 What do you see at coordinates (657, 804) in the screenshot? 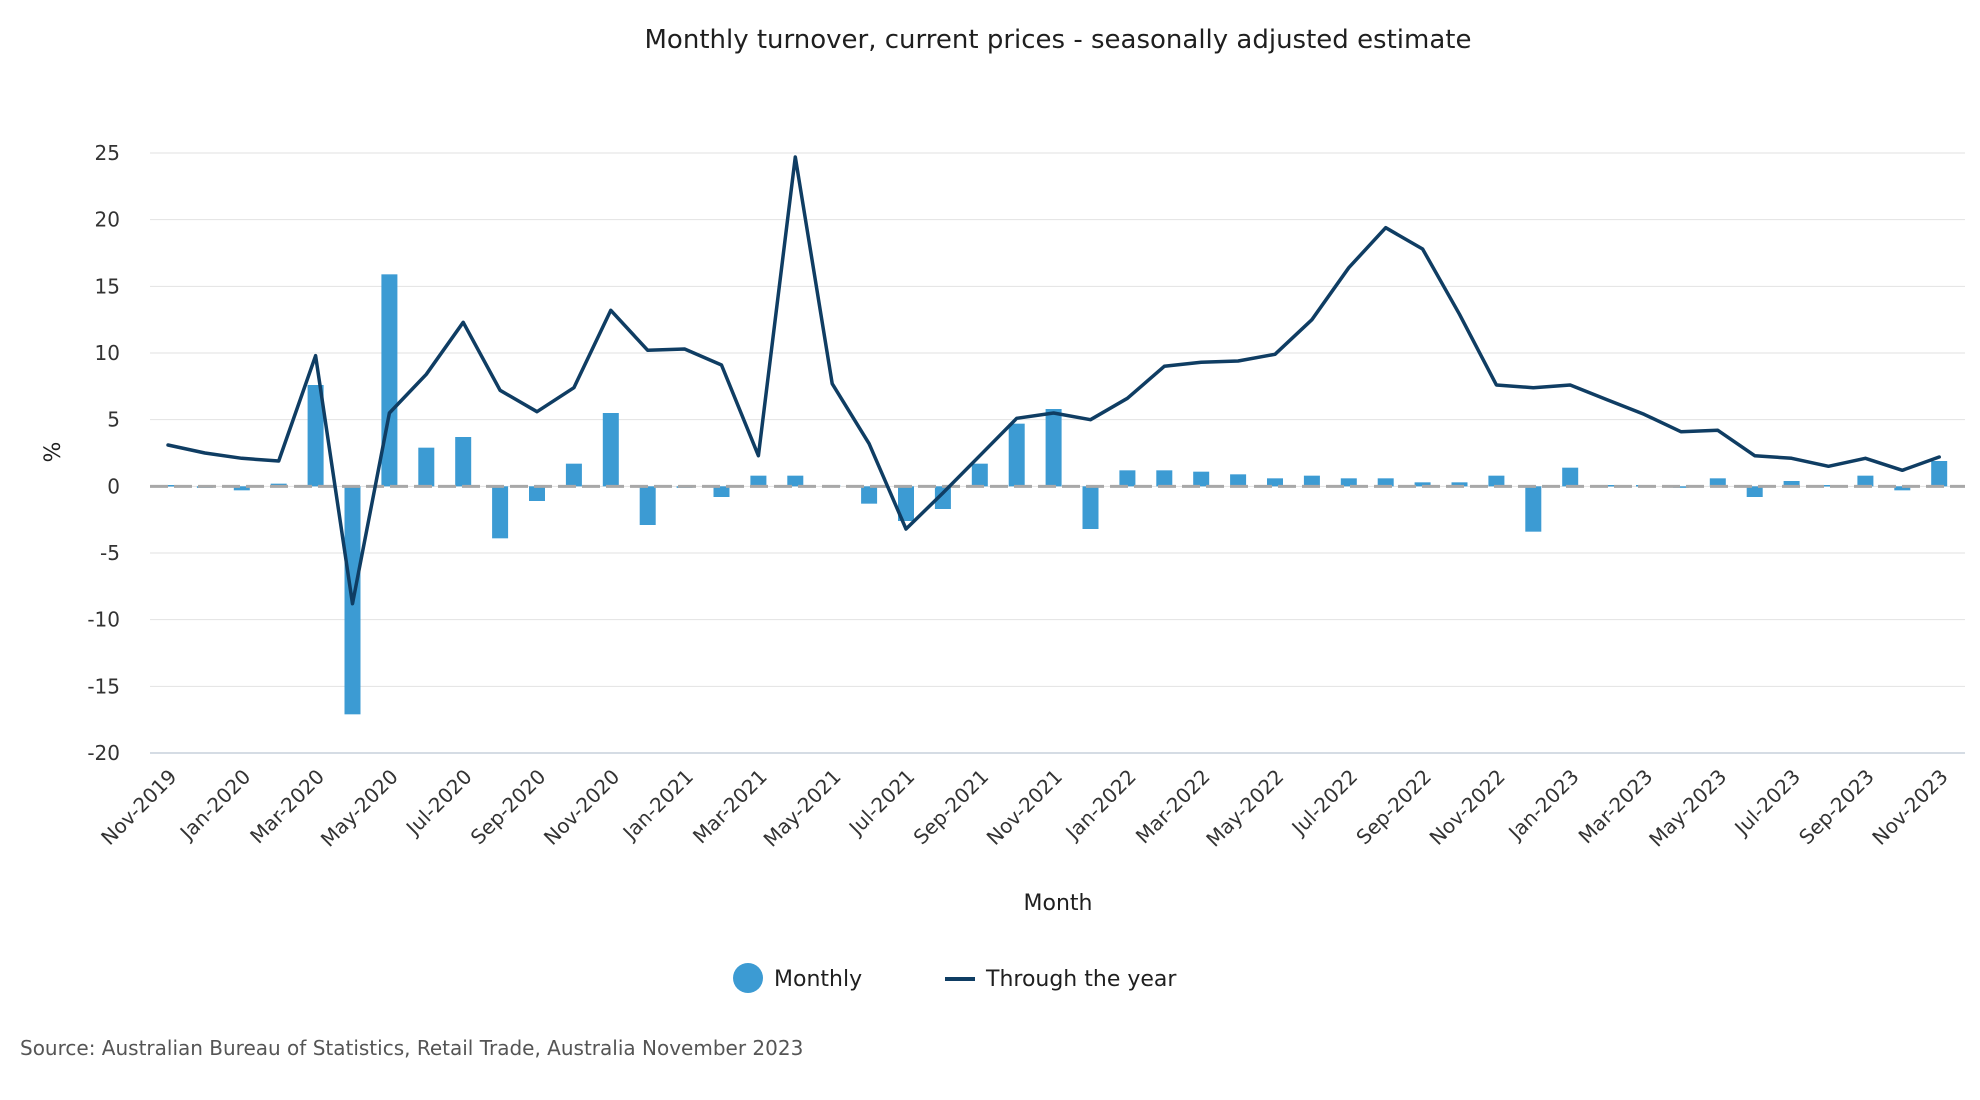
I see `x-tick-label: Jan-2021` at bounding box center [657, 804].